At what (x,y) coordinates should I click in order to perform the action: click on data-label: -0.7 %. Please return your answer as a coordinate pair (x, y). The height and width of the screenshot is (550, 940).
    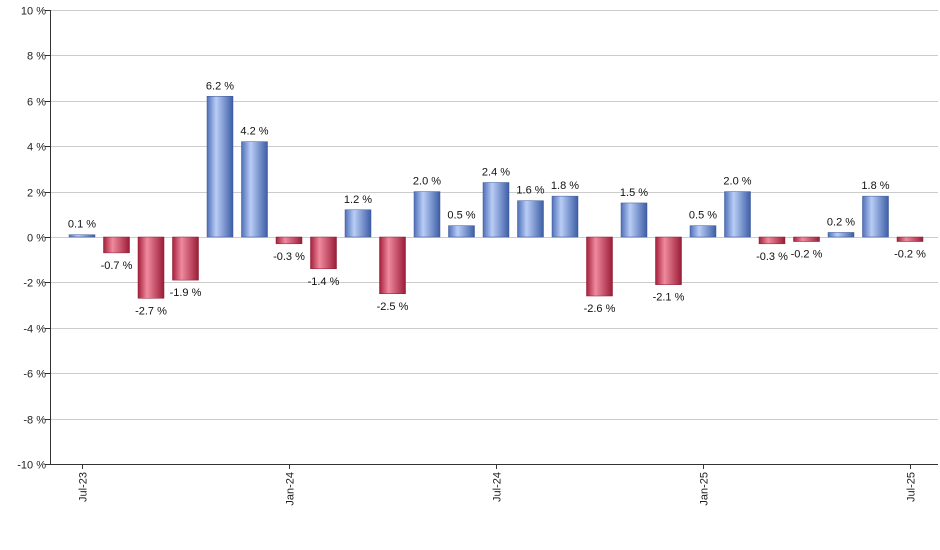
    Looking at the image, I should click on (117, 266).